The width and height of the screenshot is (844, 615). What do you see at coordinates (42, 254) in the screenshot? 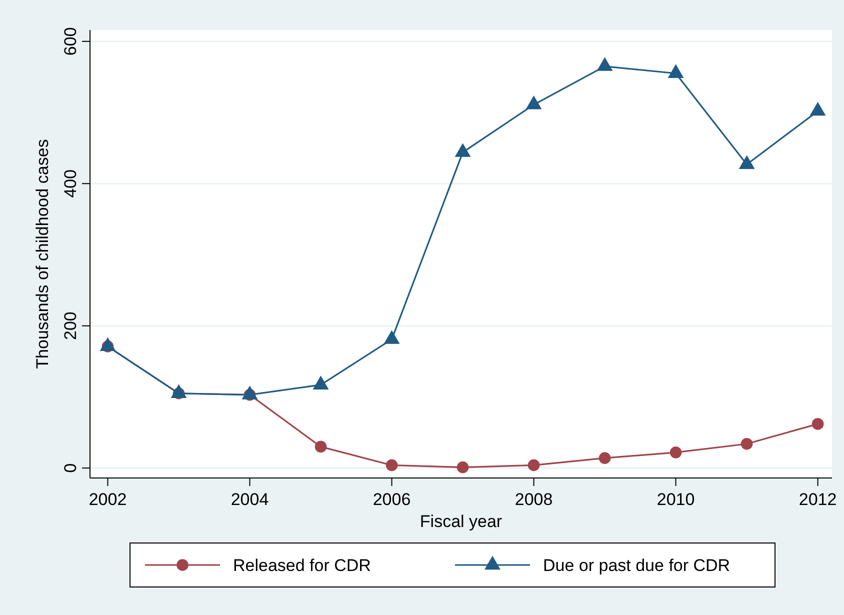
I see `y-axis-title: Thousands of childhood cases` at bounding box center [42, 254].